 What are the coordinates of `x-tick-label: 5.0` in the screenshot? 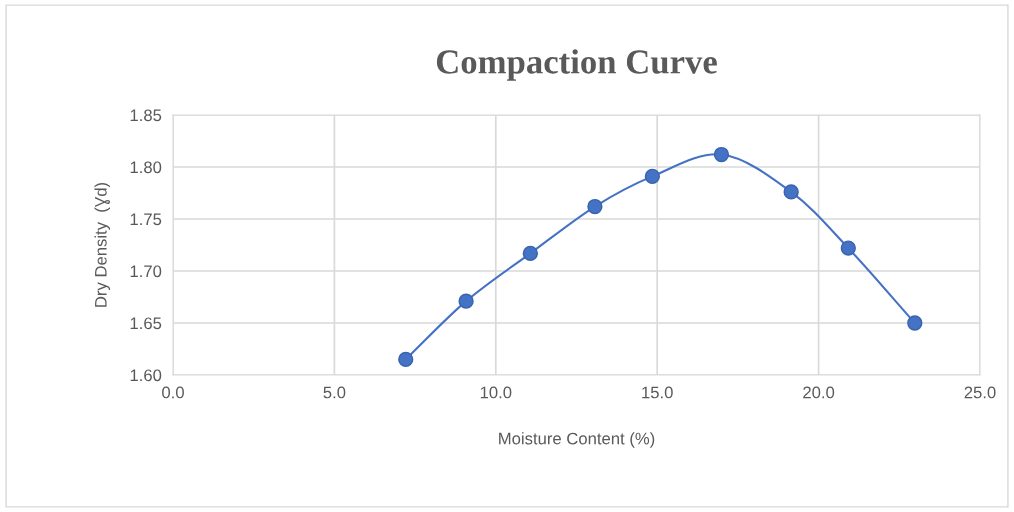 It's located at (334, 392).